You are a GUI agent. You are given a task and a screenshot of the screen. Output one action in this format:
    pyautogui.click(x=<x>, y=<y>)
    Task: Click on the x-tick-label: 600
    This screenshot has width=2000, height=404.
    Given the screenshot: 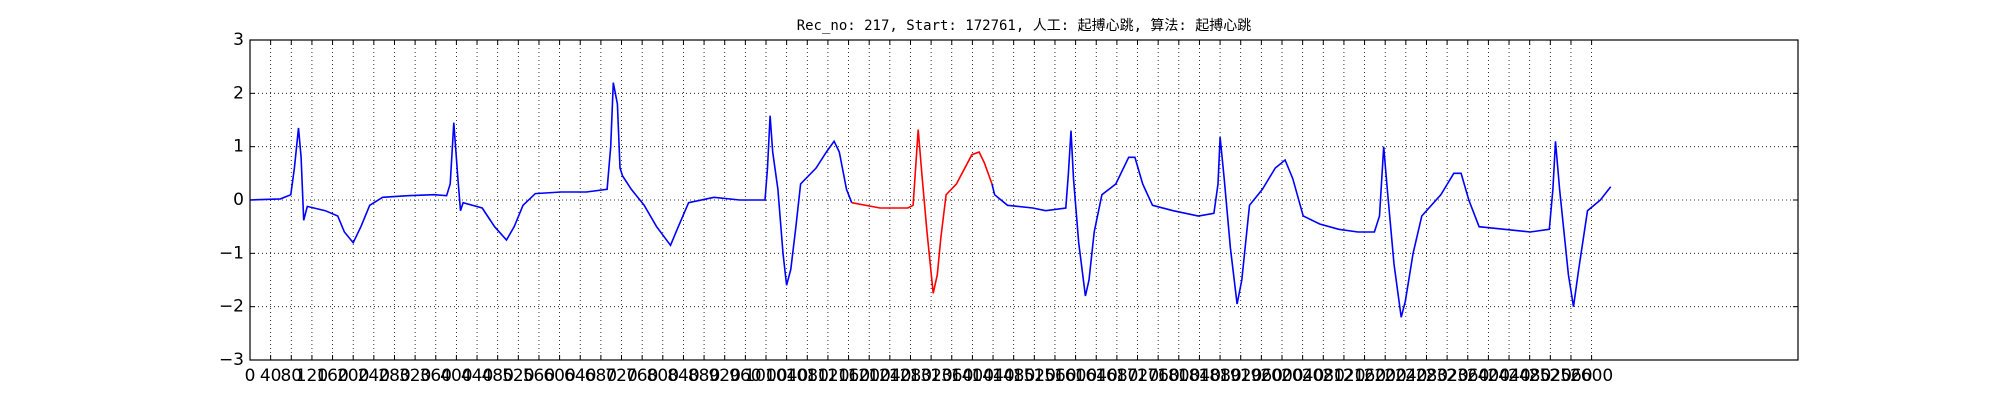 What is the action you would take?
    pyautogui.click(x=559, y=376)
    